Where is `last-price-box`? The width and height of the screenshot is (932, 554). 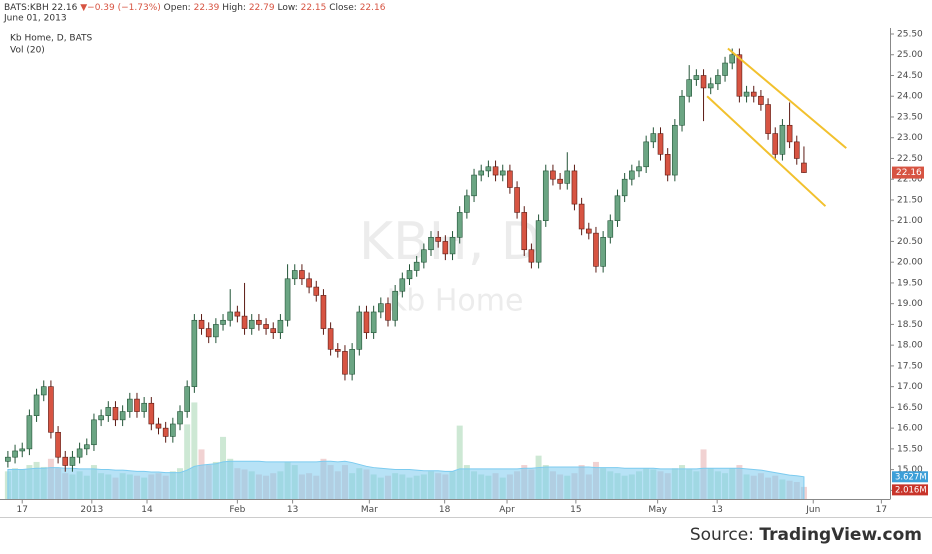
last-price-box is located at coordinates (908, 172).